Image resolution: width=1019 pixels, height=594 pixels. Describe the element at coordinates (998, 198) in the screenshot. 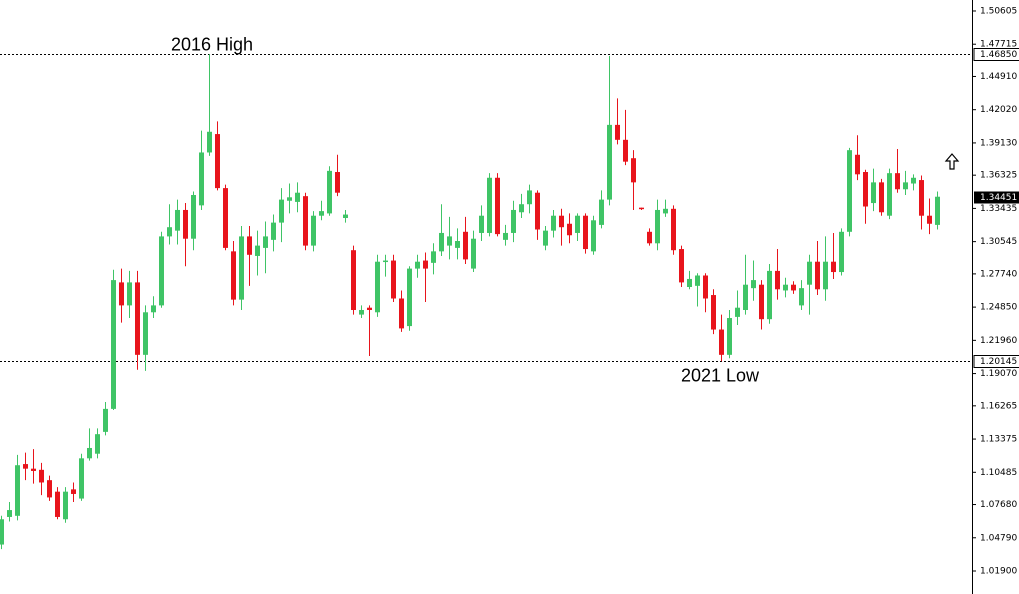

I see `last-price-label: 1.34451` at that location.